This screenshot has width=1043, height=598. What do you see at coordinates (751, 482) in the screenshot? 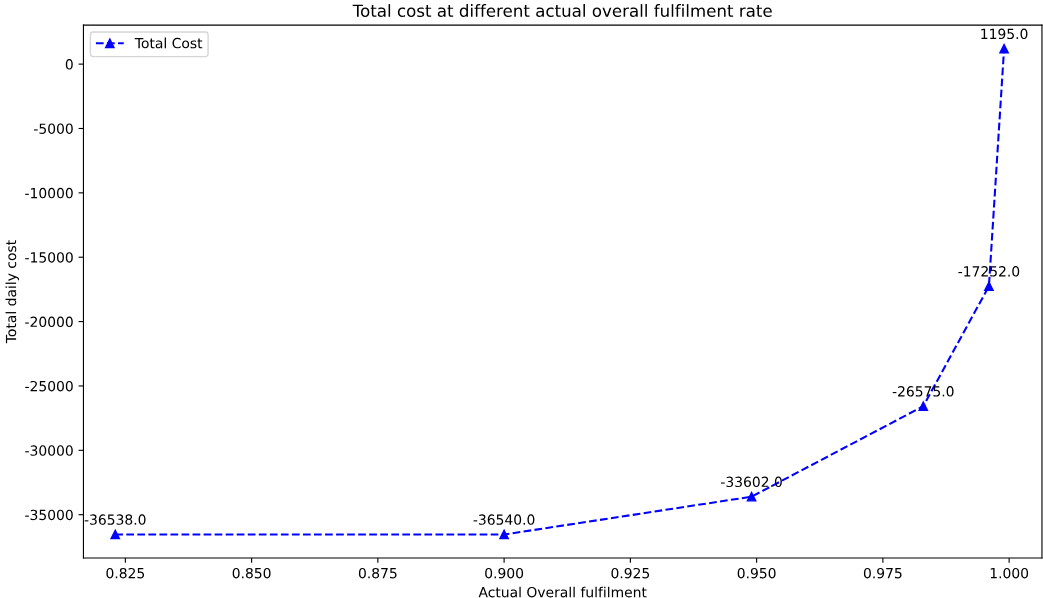
I see `data-label: -33602.0` at bounding box center [751, 482].